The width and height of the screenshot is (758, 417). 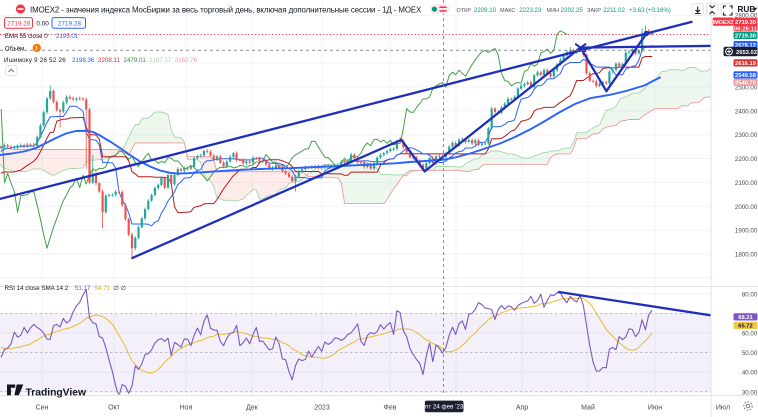 What do you see at coordinates (594, 11) in the screenshot?
I see `svg-text: ЗАКР` at bounding box center [594, 11].